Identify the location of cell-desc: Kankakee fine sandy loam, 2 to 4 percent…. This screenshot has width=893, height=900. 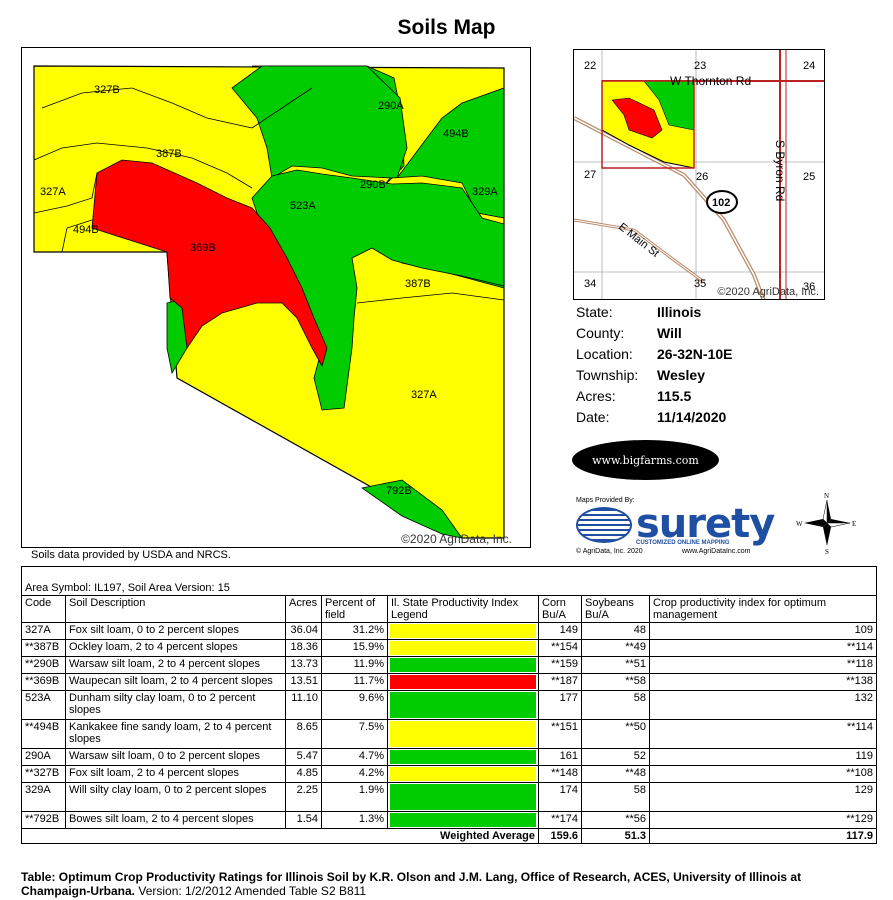
(175, 734).